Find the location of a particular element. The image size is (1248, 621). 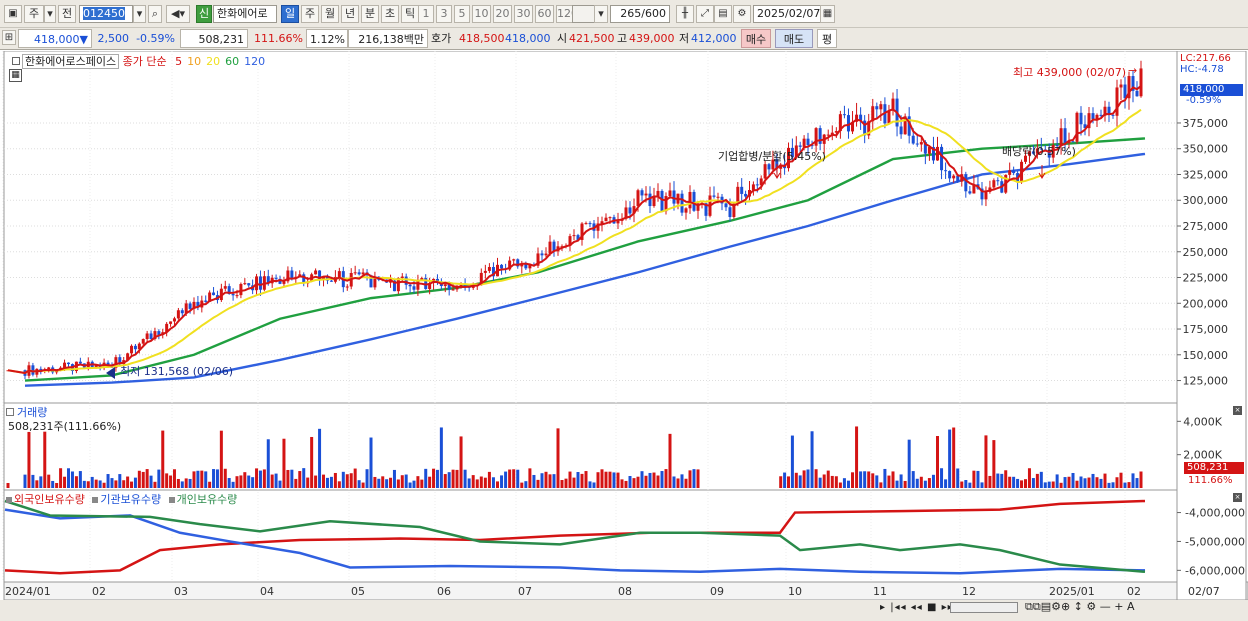

sell-button: 매도 is located at coordinates (794, 38).